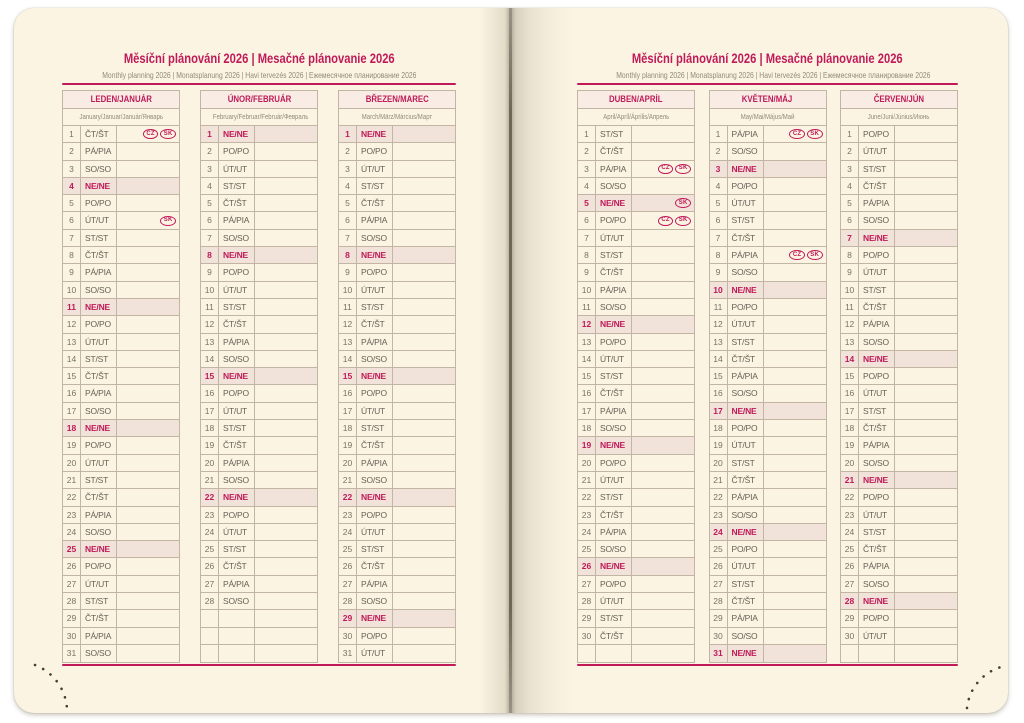 The height and width of the screenshot is (723, 1024). I want to click on day-row: 28 SO/SO, so click(259, 602).